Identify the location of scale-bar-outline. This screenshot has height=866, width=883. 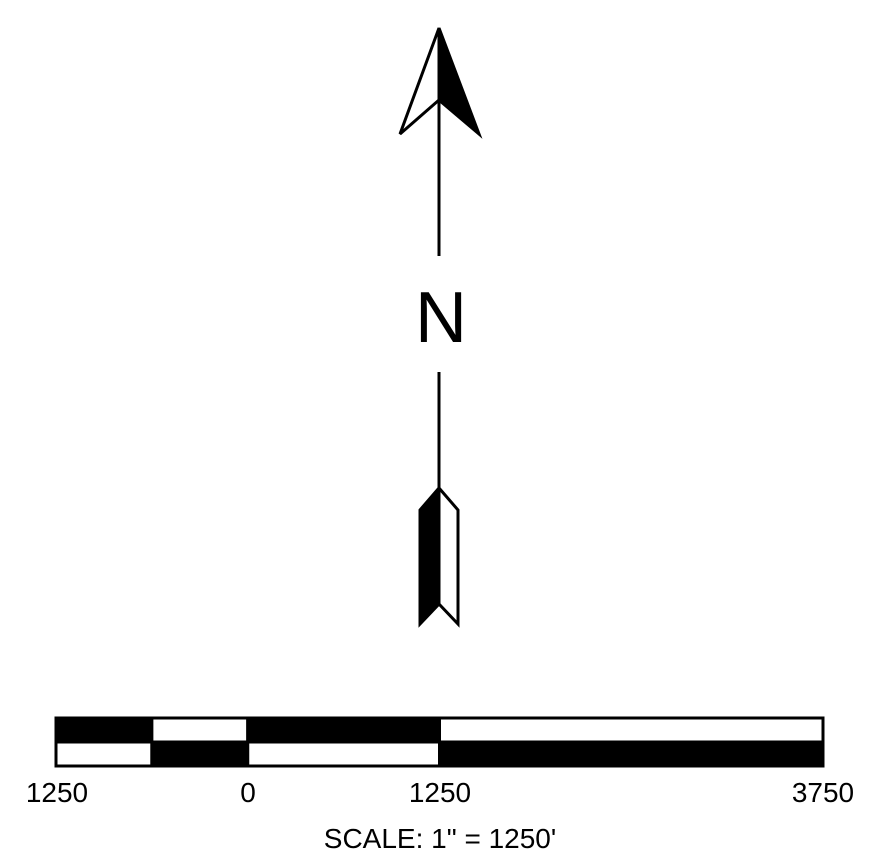
(439, 742).